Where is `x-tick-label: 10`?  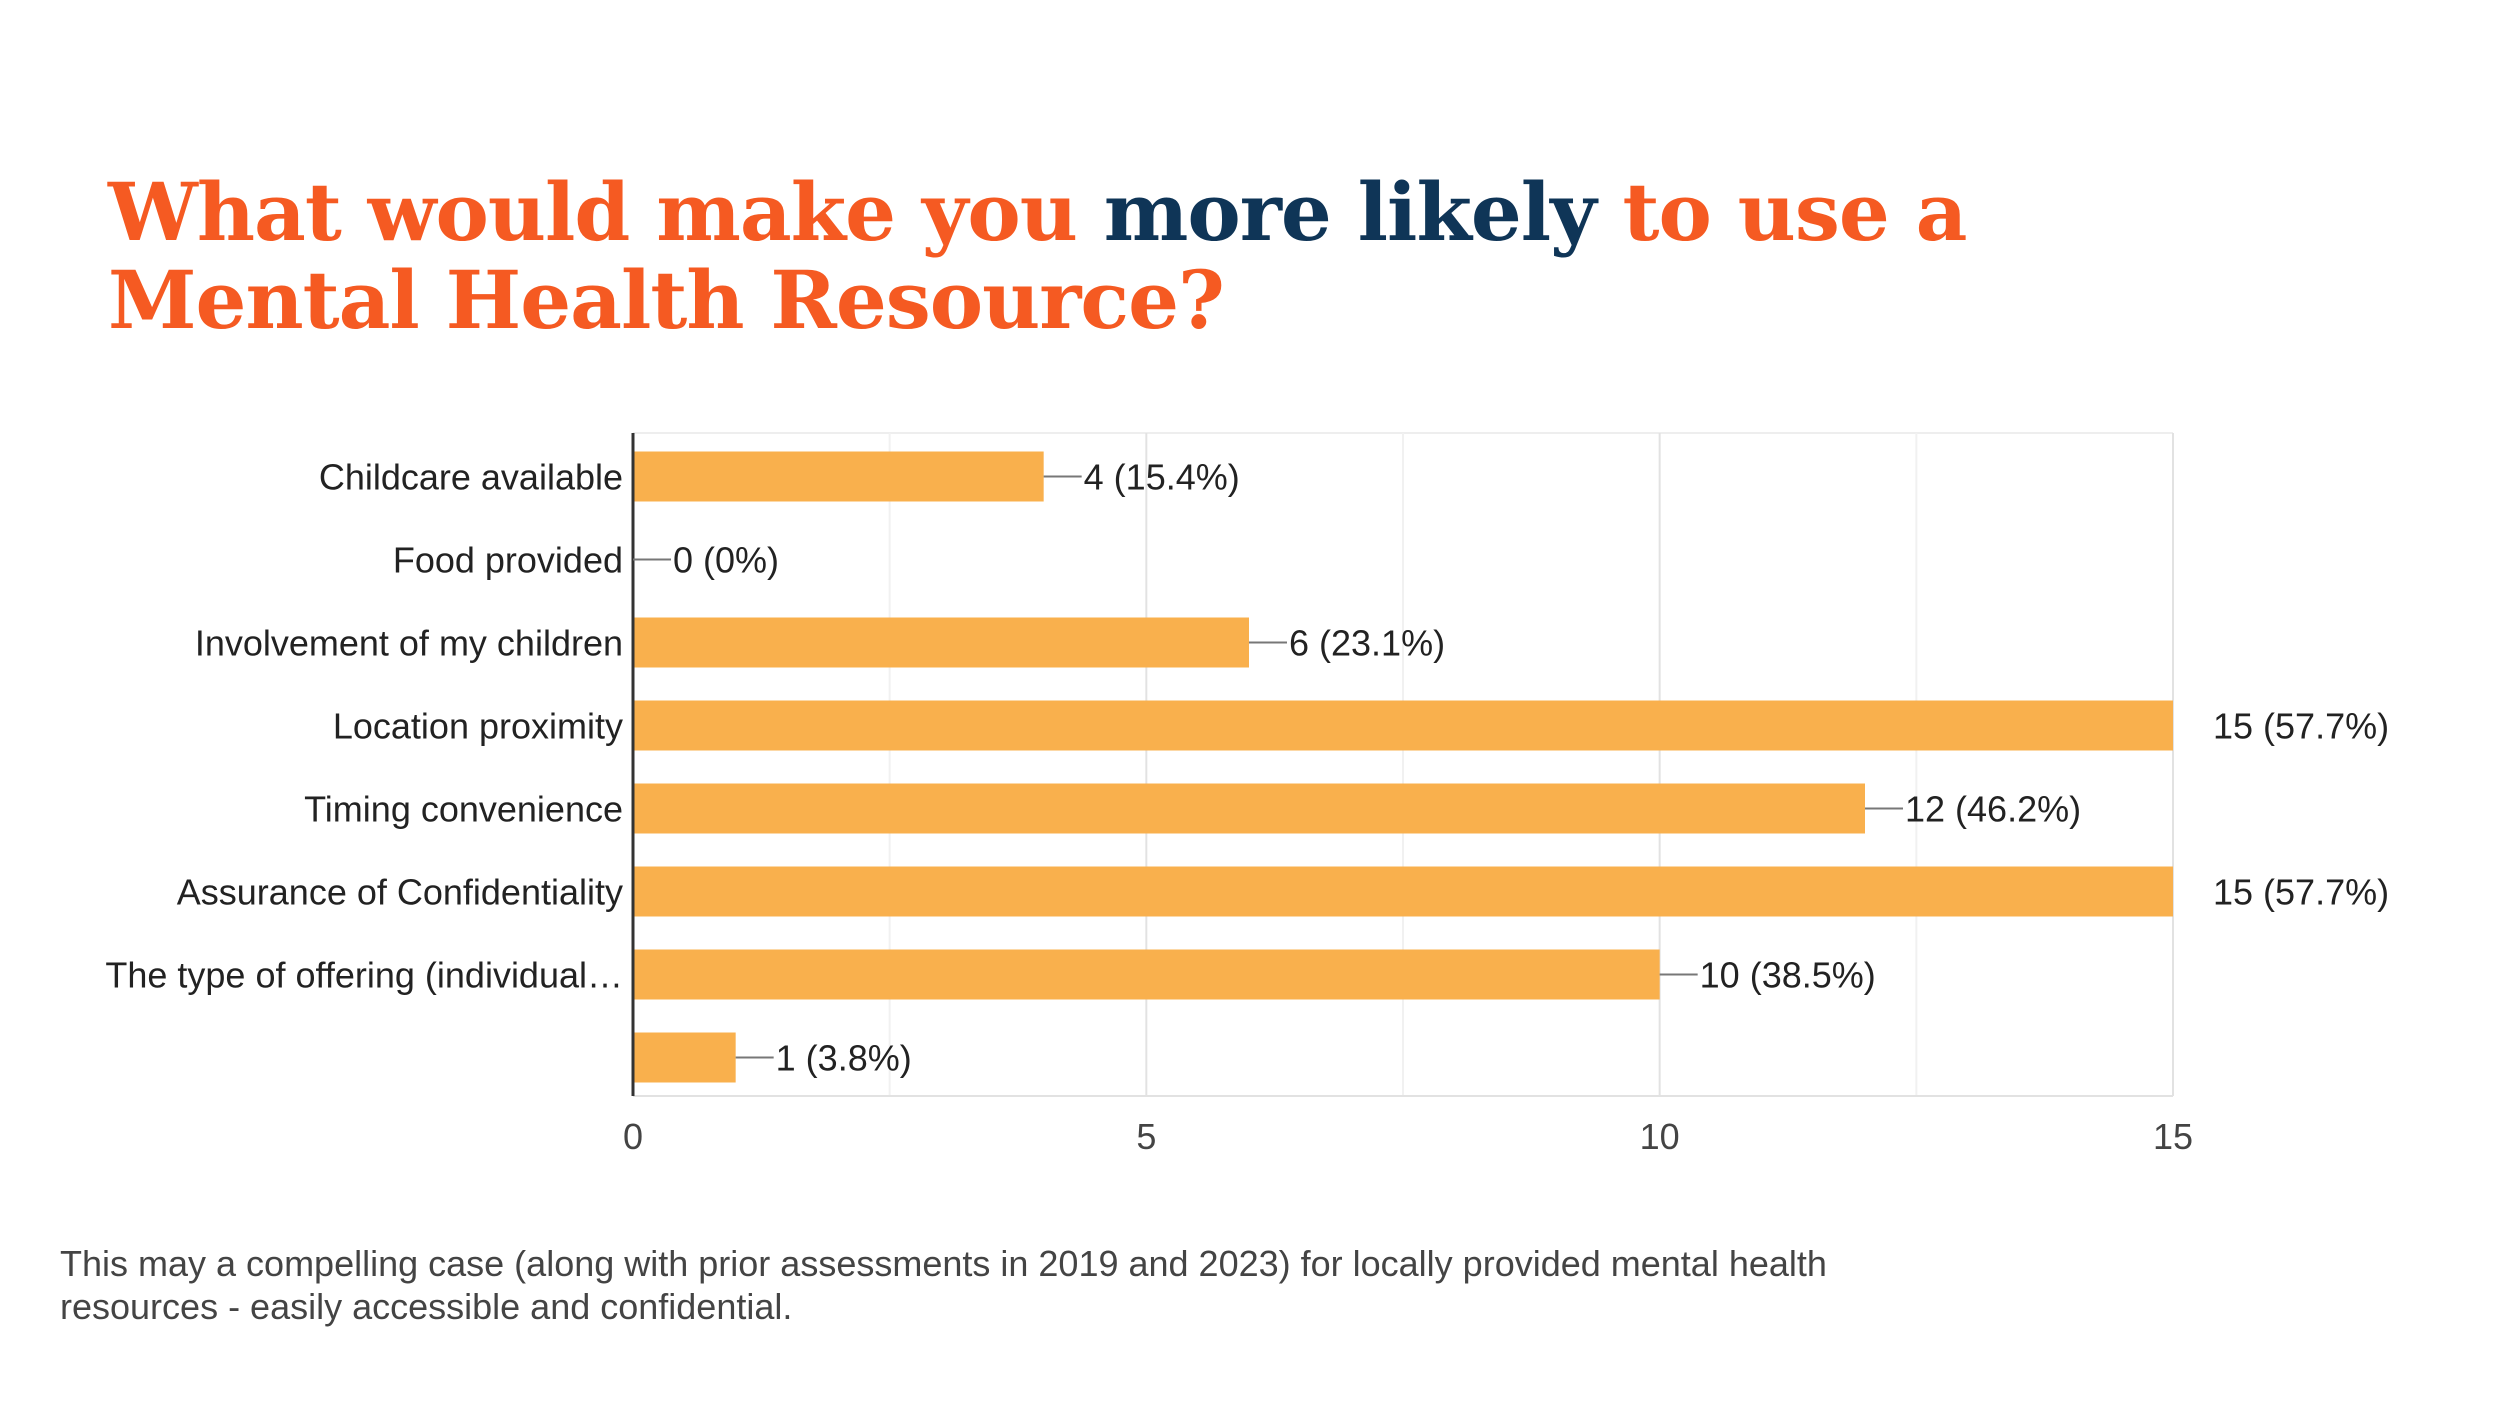 x-tick-label: 10 is located at coordinates (1660, 1136).